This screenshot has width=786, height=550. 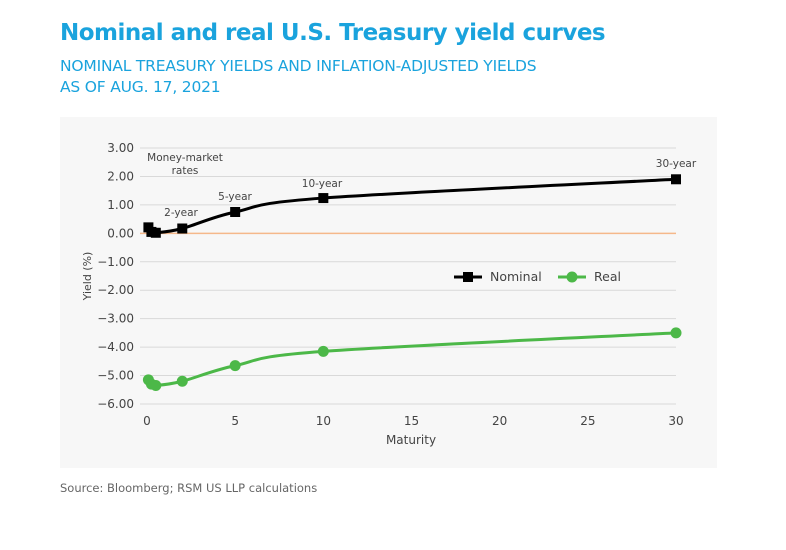 What do you see at coordinates (185, 171) in the screenshot?
I see `annotation-label: rates` at bounding box center [185, 171].